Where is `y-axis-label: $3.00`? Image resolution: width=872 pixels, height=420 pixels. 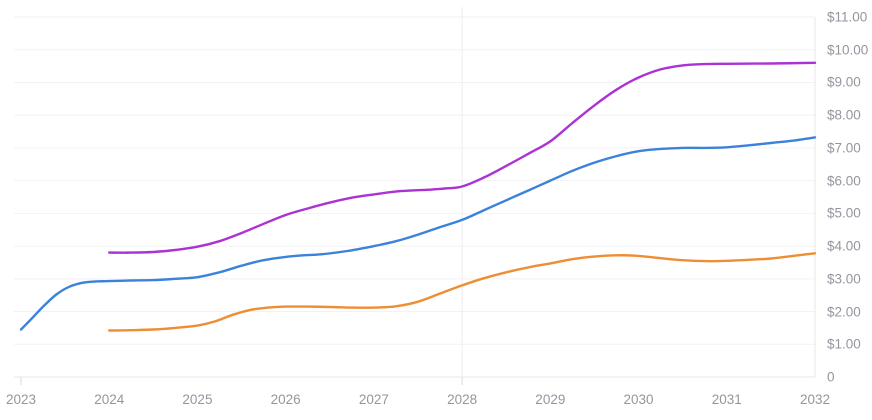
y-axis-label: $3.00 is located at coordinates (844, 279).